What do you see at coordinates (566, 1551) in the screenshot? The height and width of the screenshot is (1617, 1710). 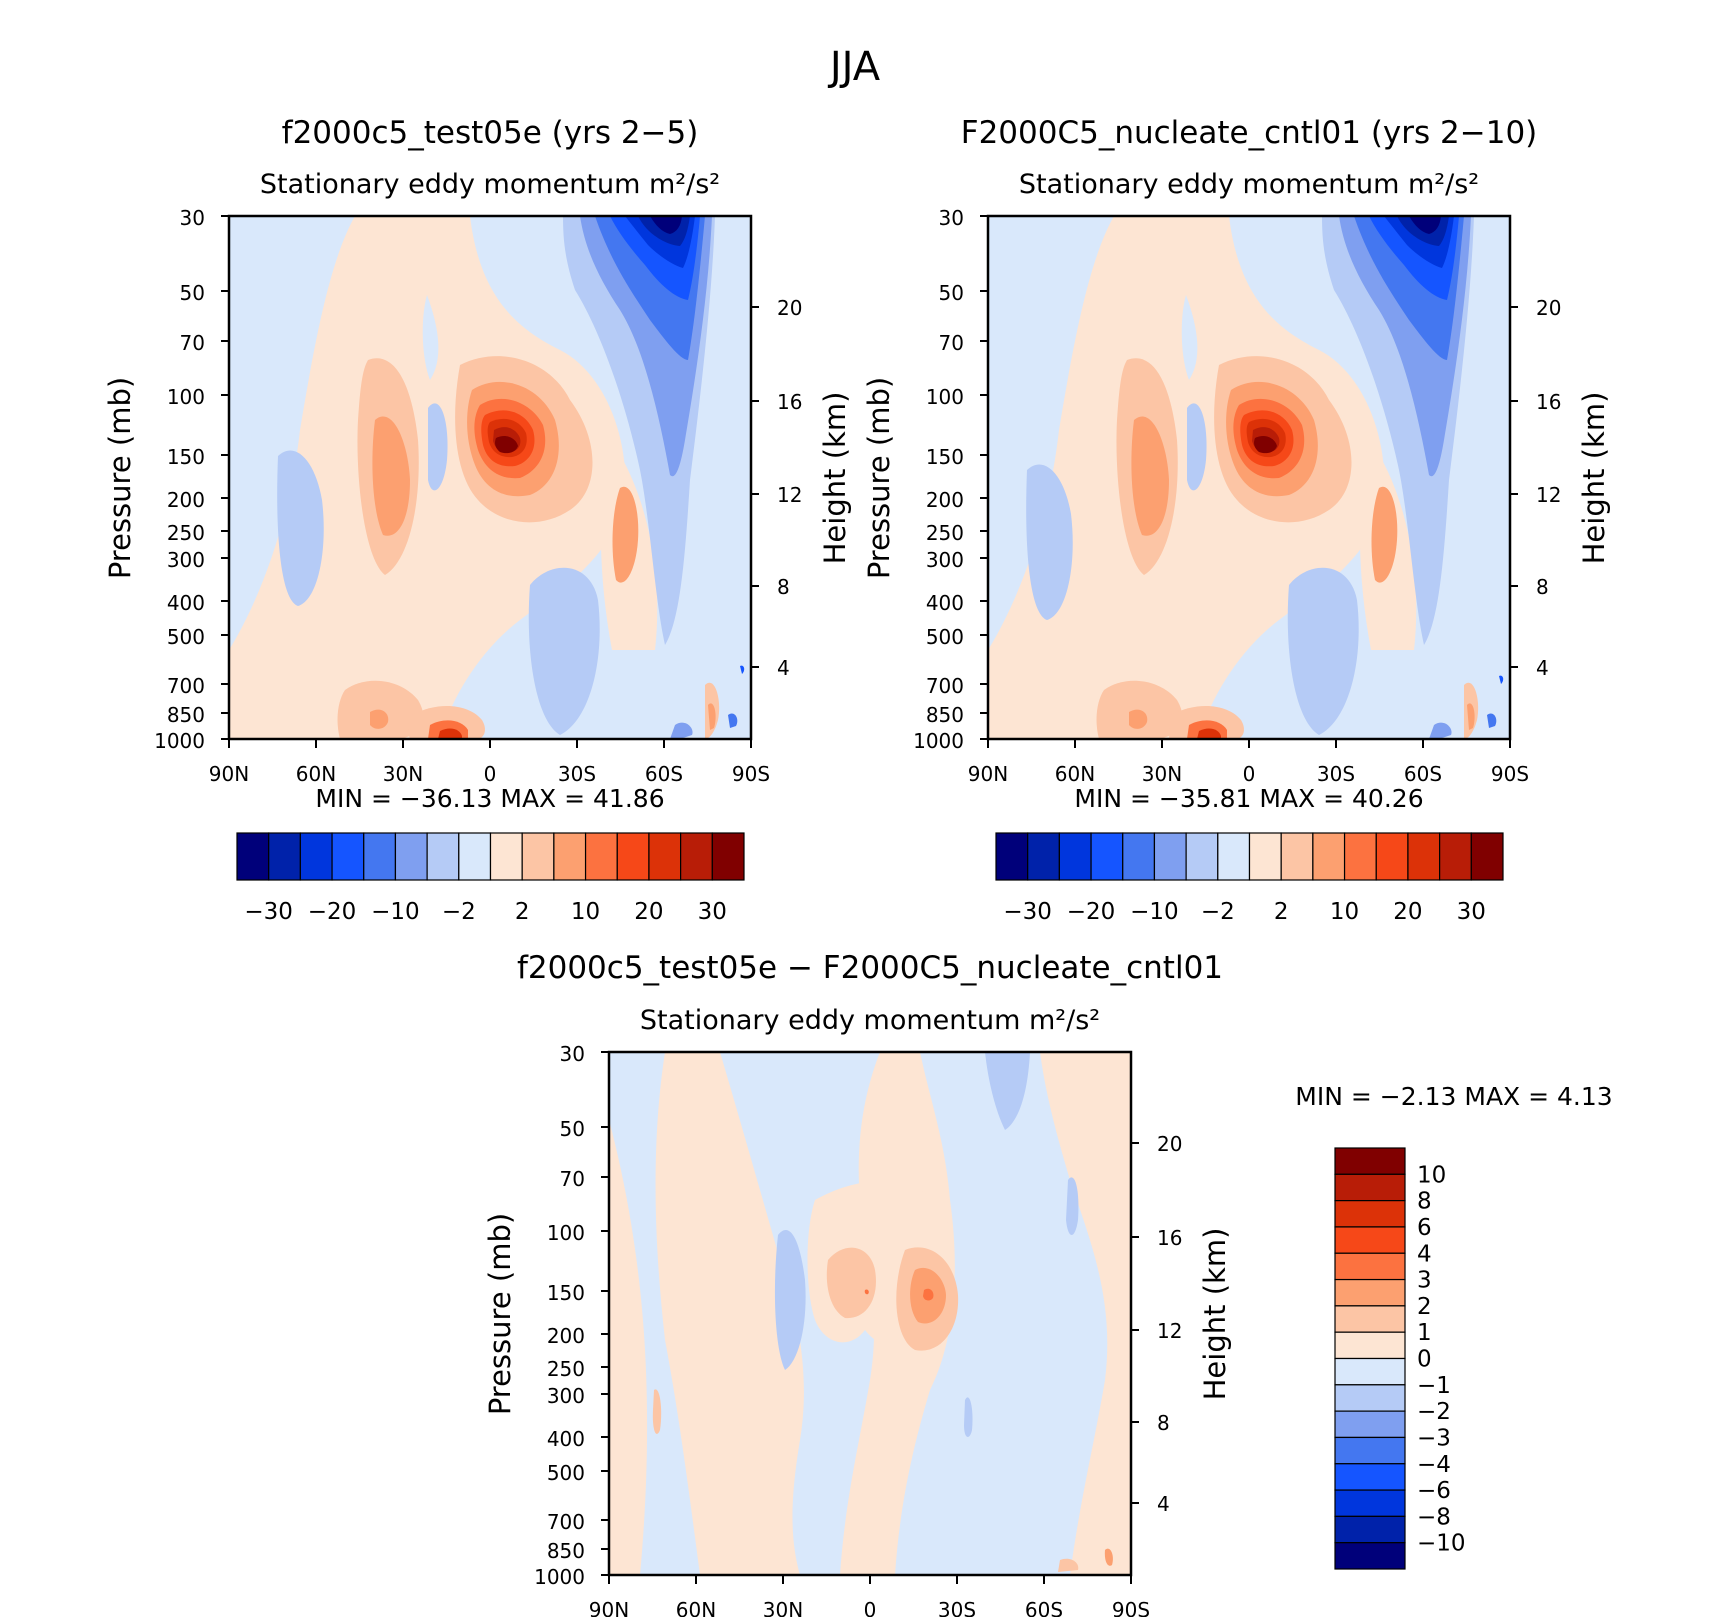 I see `svg-text: 850` at bounding box center [566, 1551].